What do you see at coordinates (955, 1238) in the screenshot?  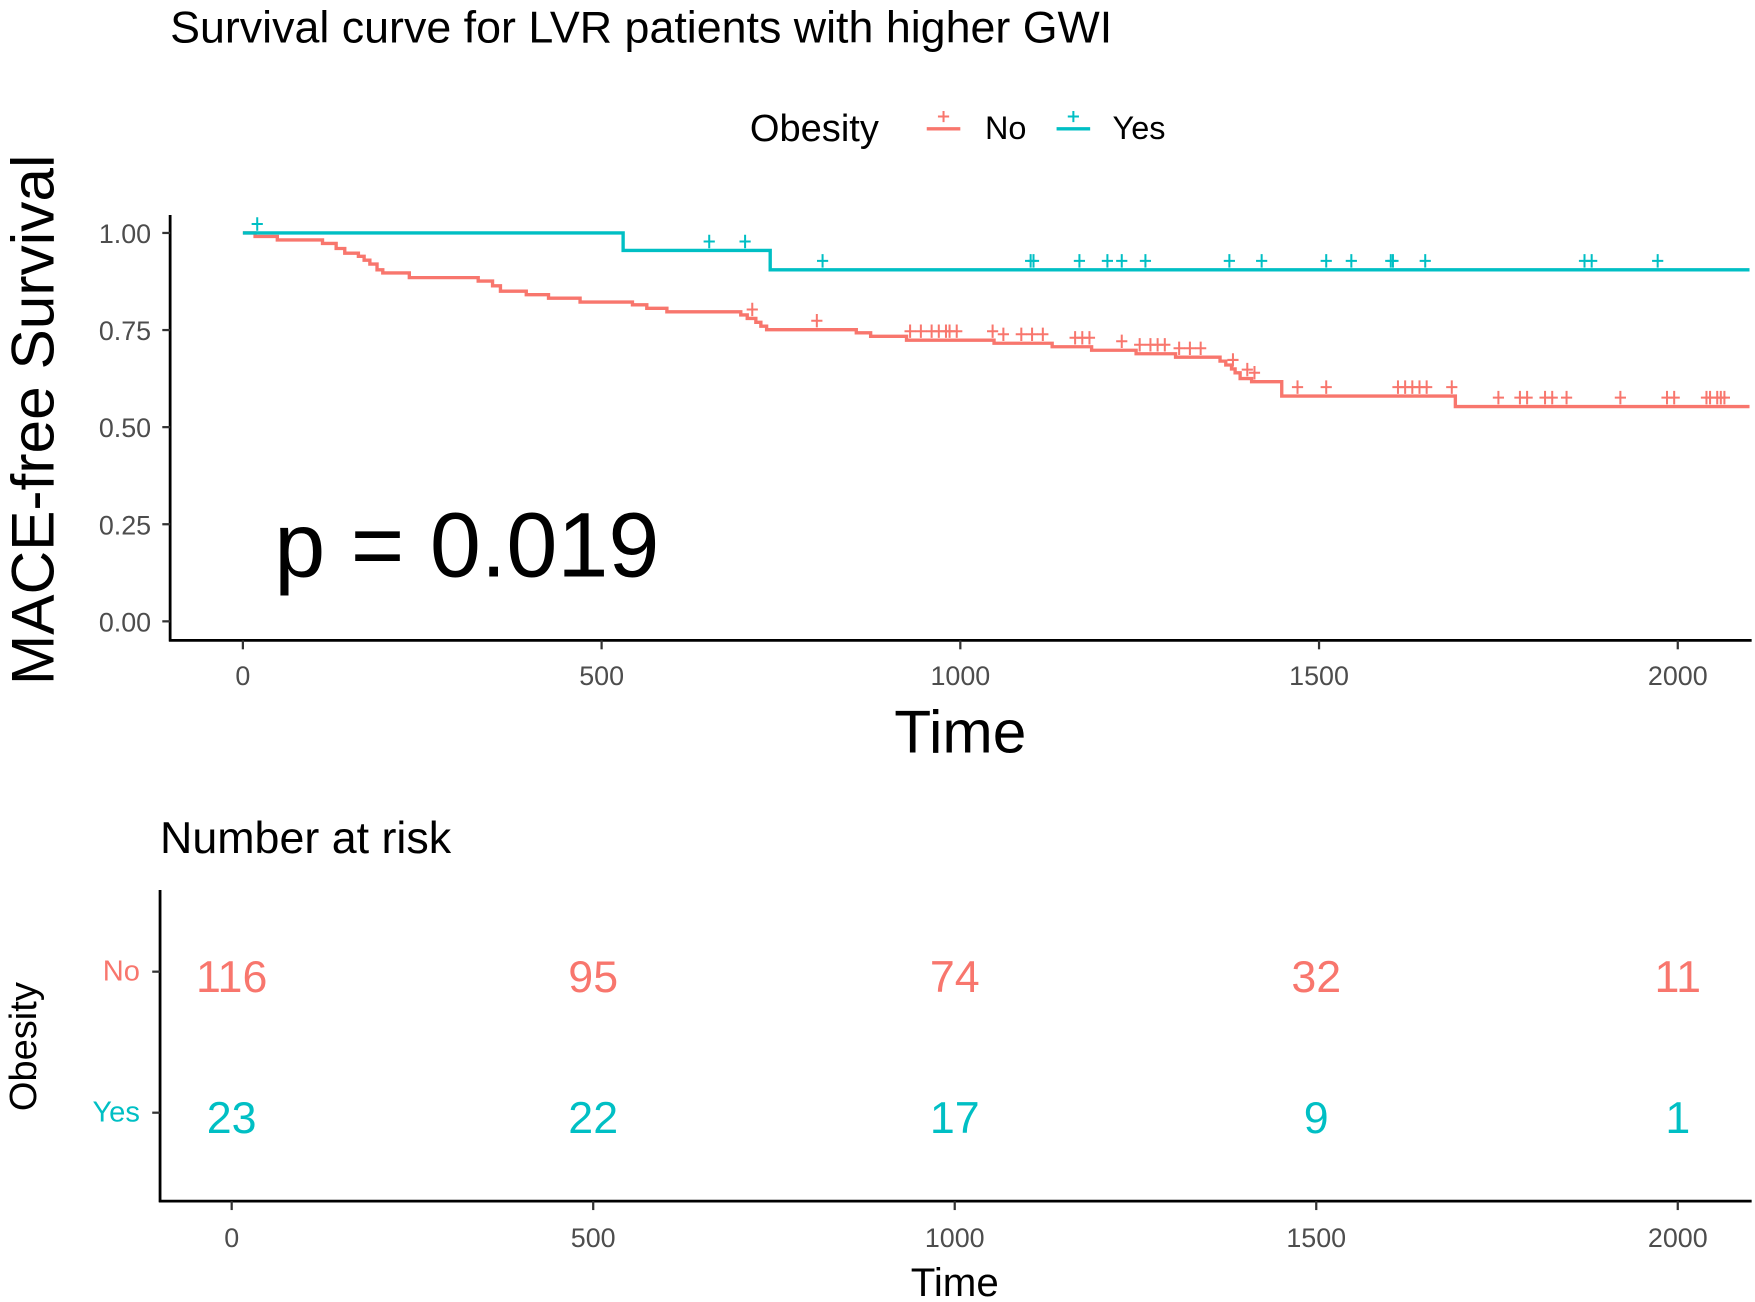 I see `risk-x-tick-label: 1000` at bounding box center [955, 1238].